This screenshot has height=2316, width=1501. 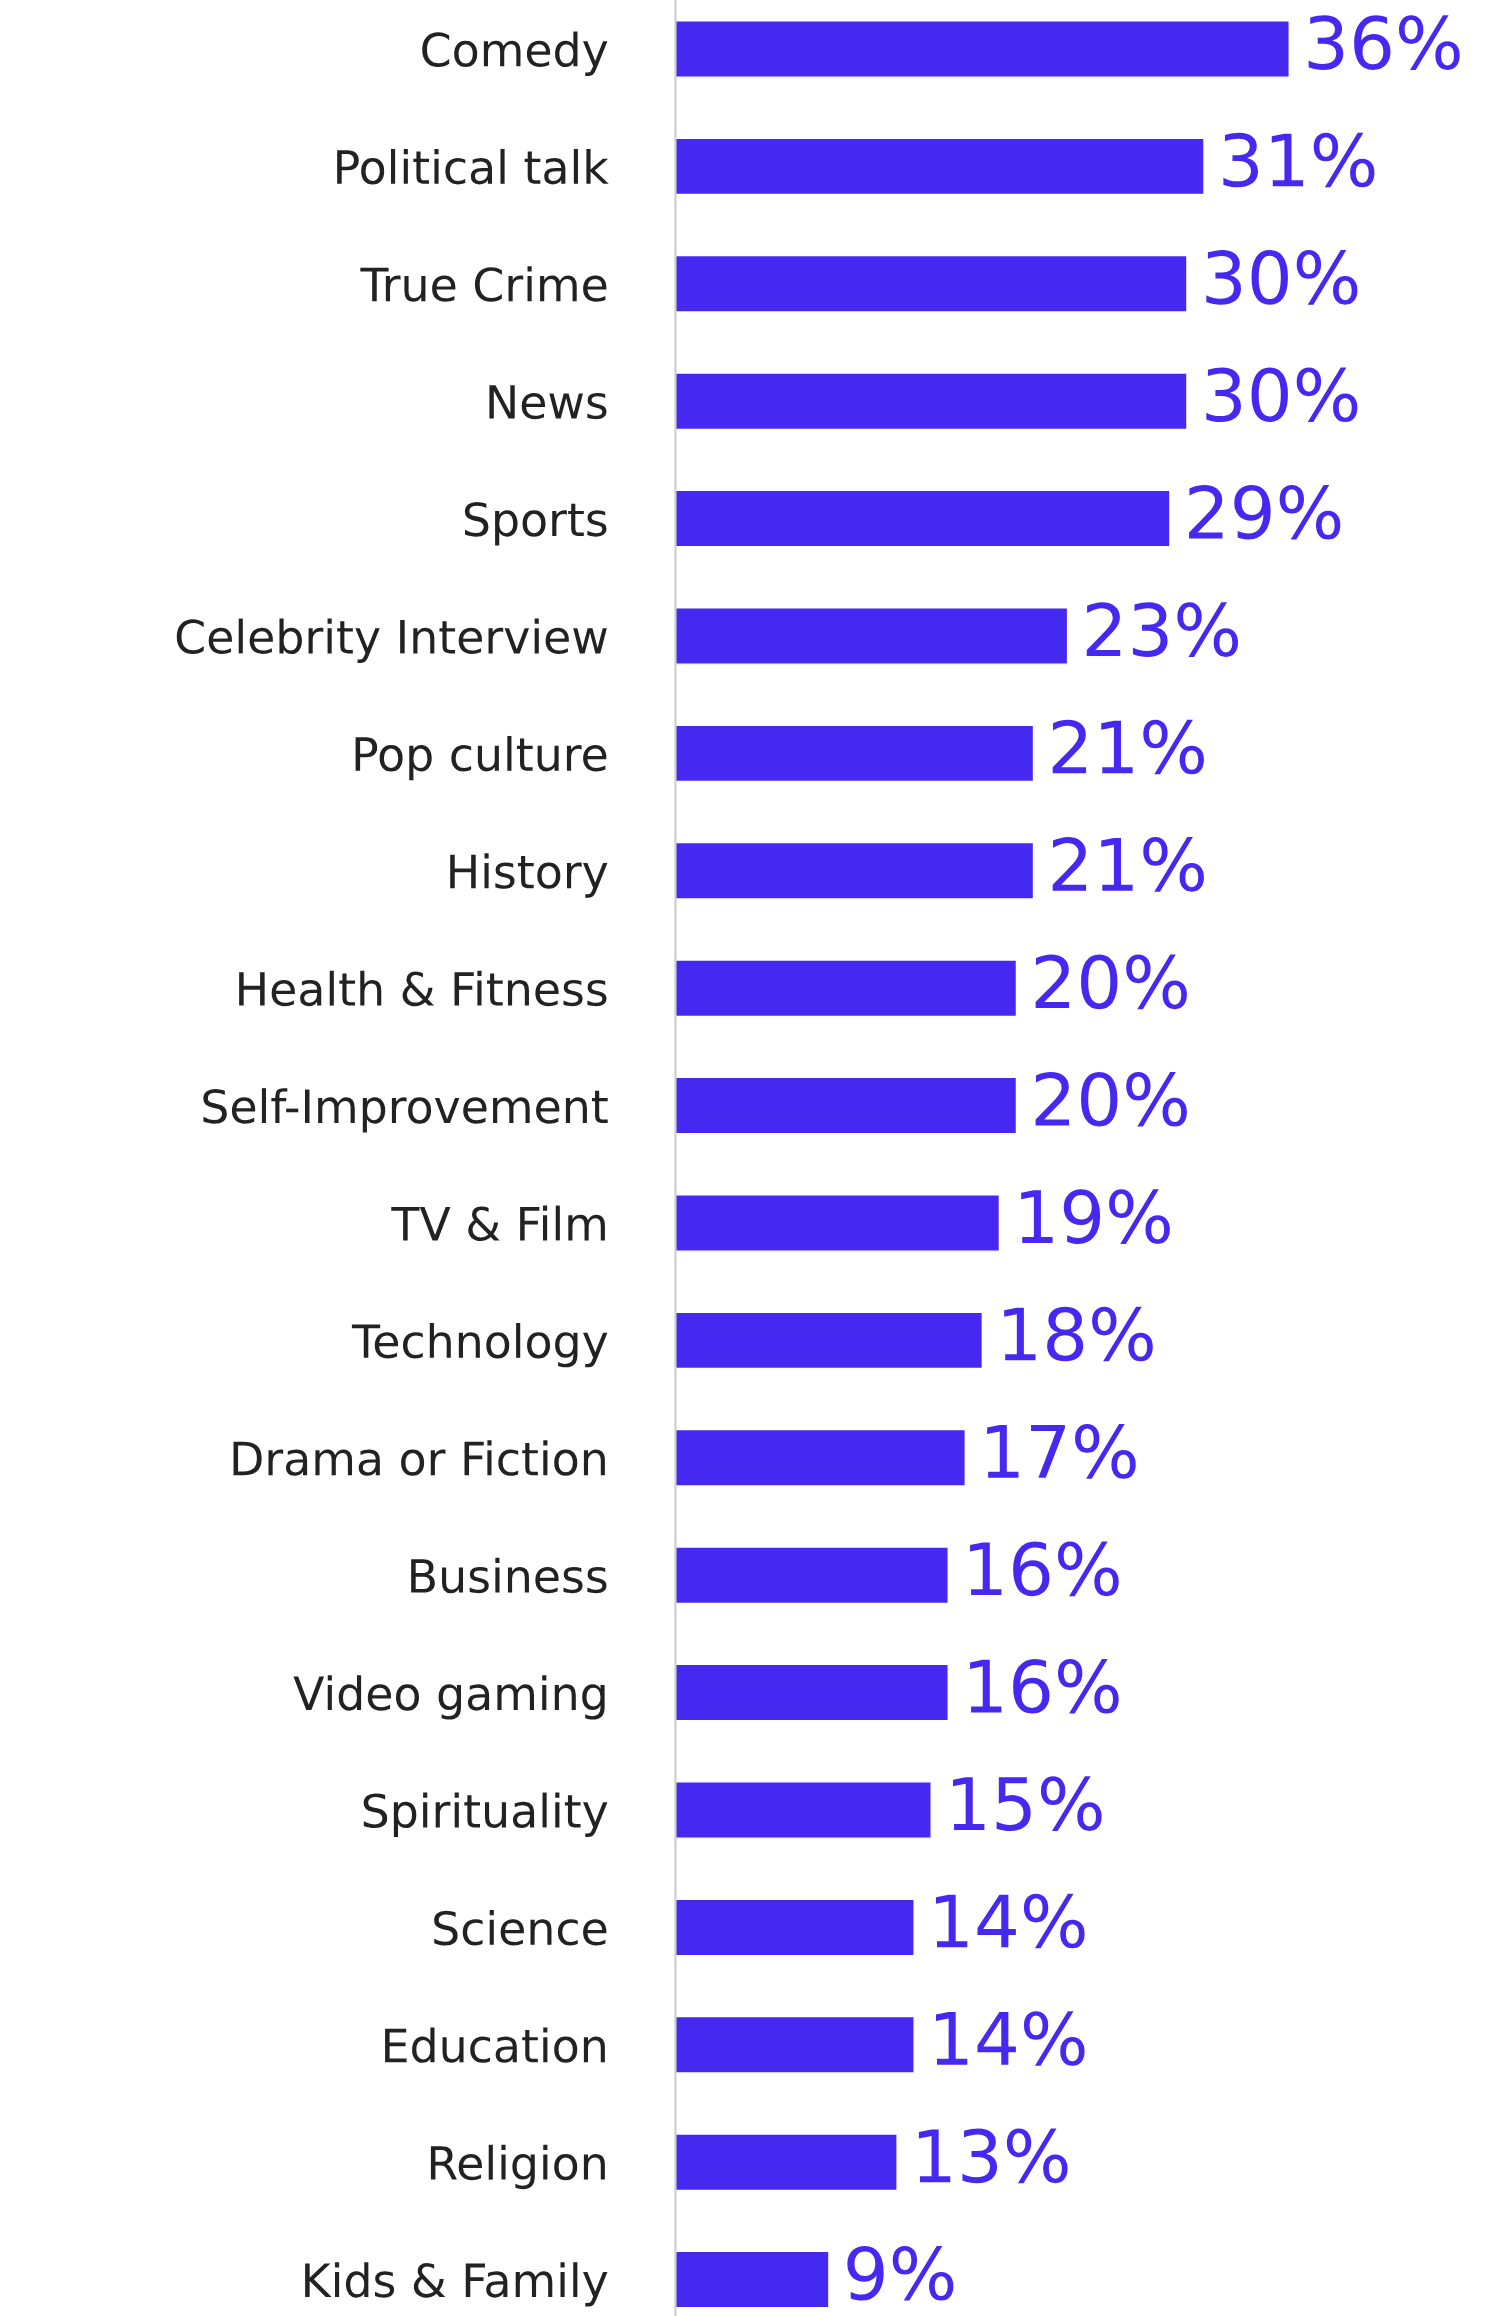 What do you see at coordinates (509, 1575) in the screenshot?
I see `y-tick-label: Business` at bounding box center [509, 1575].